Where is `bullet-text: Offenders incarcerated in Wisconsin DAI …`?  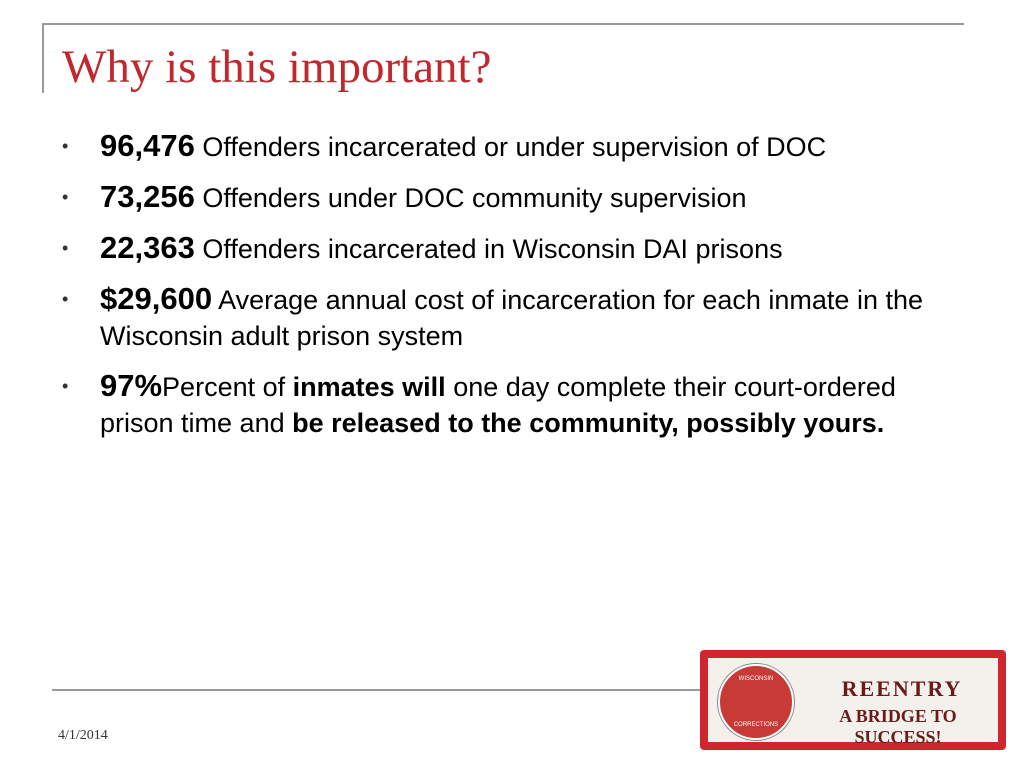 bullet-text: Offenders incarcerated in Wisconsin DAI … is located at coordinates (488, 249).